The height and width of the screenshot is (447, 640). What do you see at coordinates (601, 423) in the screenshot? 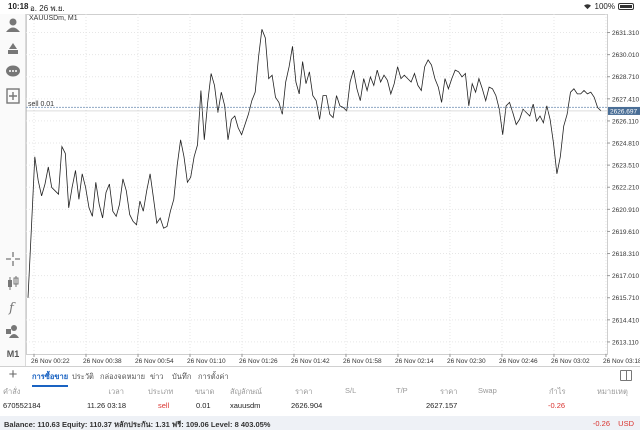
I see `total-profit: -0.26` at bounding box center [601, 423].